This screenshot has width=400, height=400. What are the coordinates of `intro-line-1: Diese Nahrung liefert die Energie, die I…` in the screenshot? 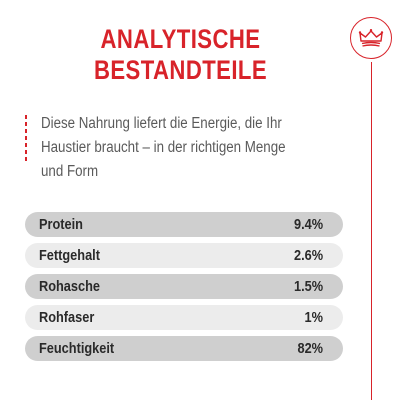 It's located at (161, 123).